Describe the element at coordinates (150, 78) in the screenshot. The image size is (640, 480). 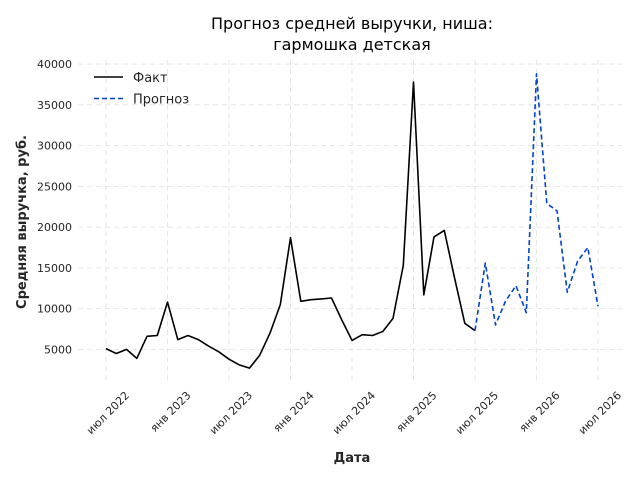
I see `legend-label-0: Факт` at that location.